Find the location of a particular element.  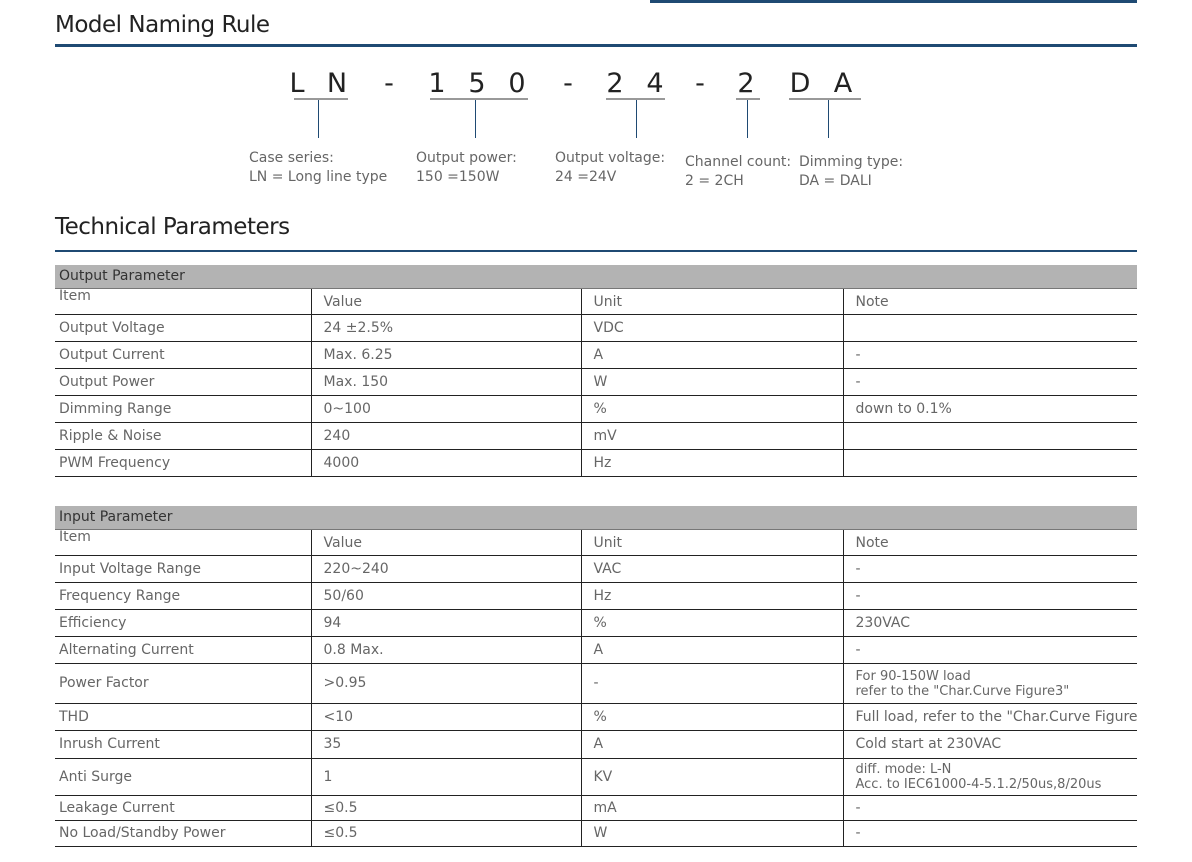

item-cell: Dimming Range is located at coordinates (183, 409).